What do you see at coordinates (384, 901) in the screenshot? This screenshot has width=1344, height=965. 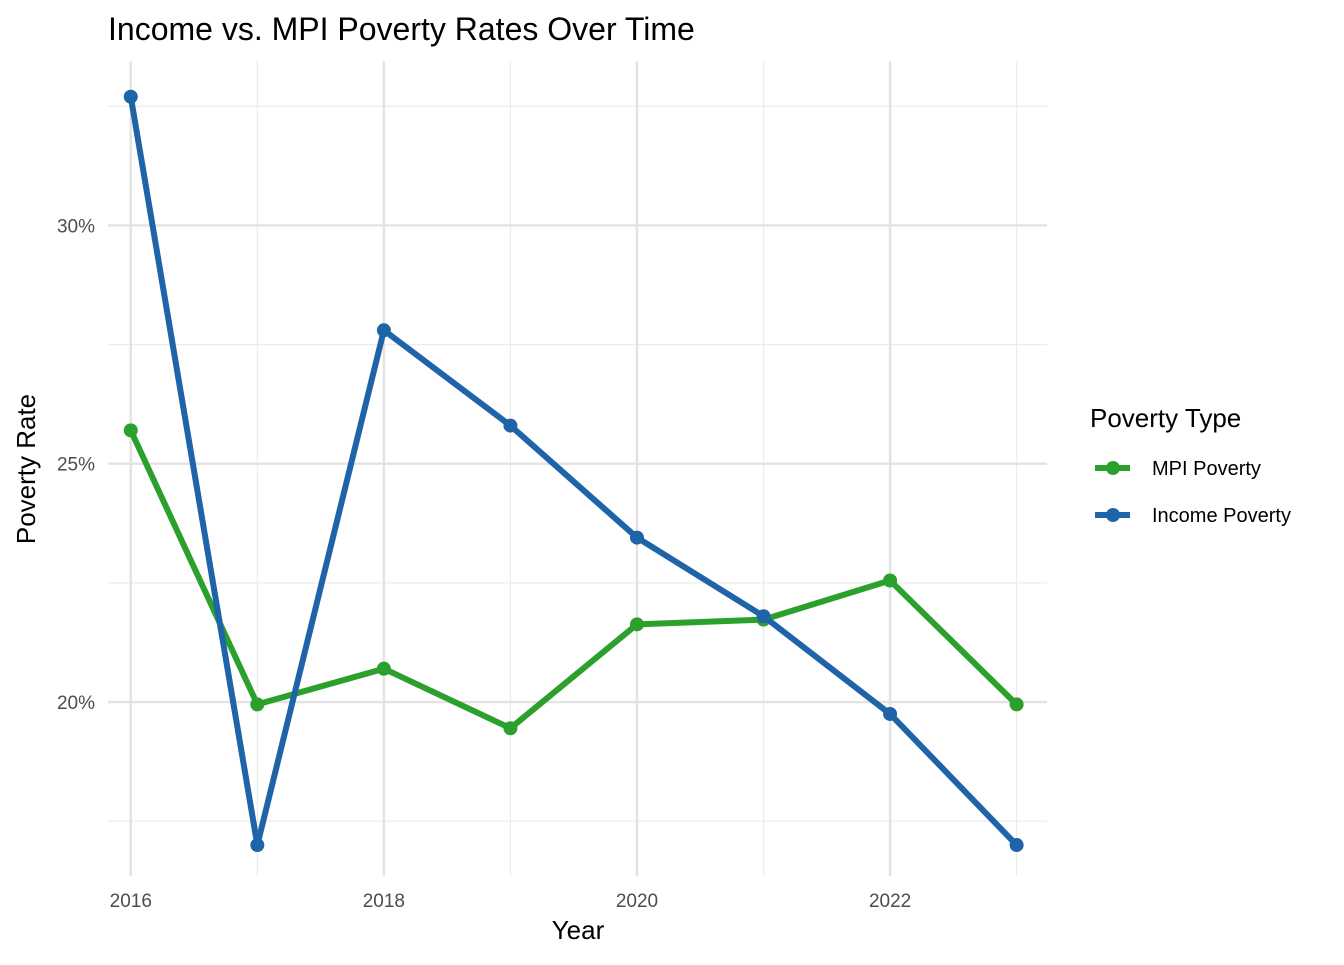 I see `x-tick-label: 2018` at bounding box center [384, 901].